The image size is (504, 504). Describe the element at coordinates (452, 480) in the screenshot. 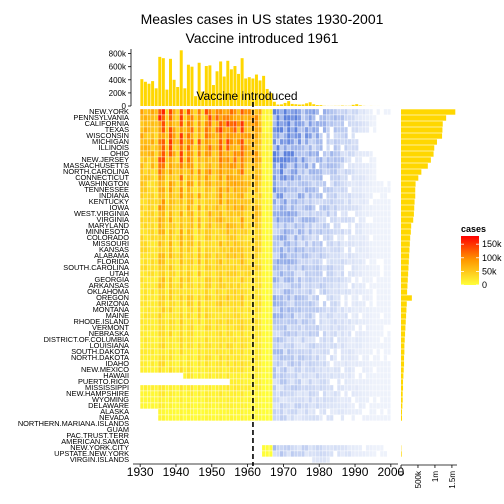

I see `right-axis-tick-label: 1.5m` at that location.